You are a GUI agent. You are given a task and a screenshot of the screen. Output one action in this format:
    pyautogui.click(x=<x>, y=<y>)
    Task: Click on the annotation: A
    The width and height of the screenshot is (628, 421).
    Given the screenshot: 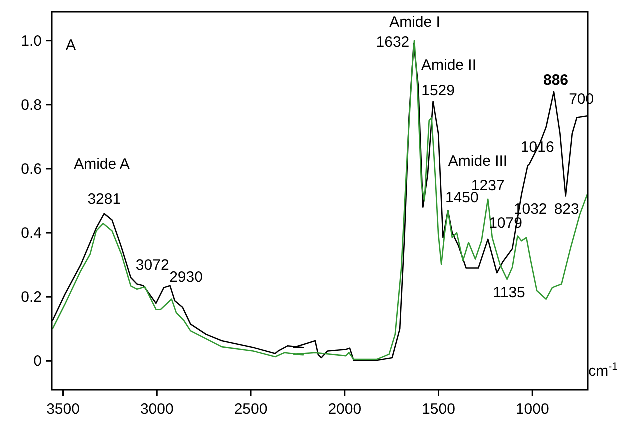 What is the action you would take?
    pyautogui.click(x=71, y=45)
    